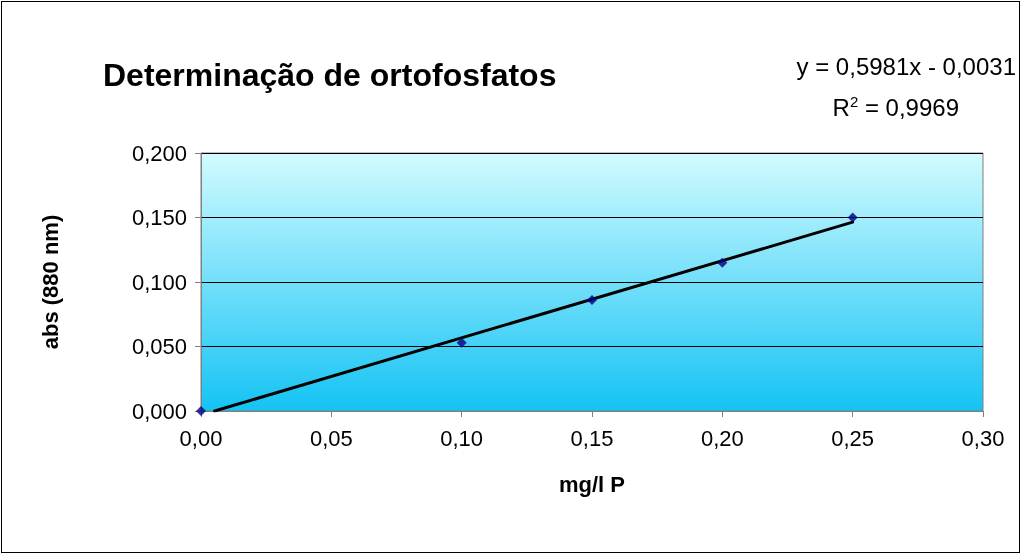 The width and height of the screenshot is (1021, 554). I want to click on y-tick-label: 0,000, so click(159, 411).